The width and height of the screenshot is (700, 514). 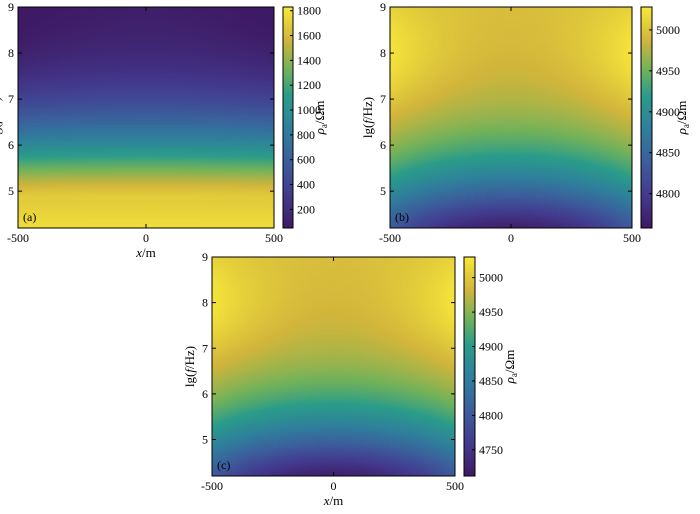 I want to click on colorbar-tick-label: 1200, so click(x=309, y=85).